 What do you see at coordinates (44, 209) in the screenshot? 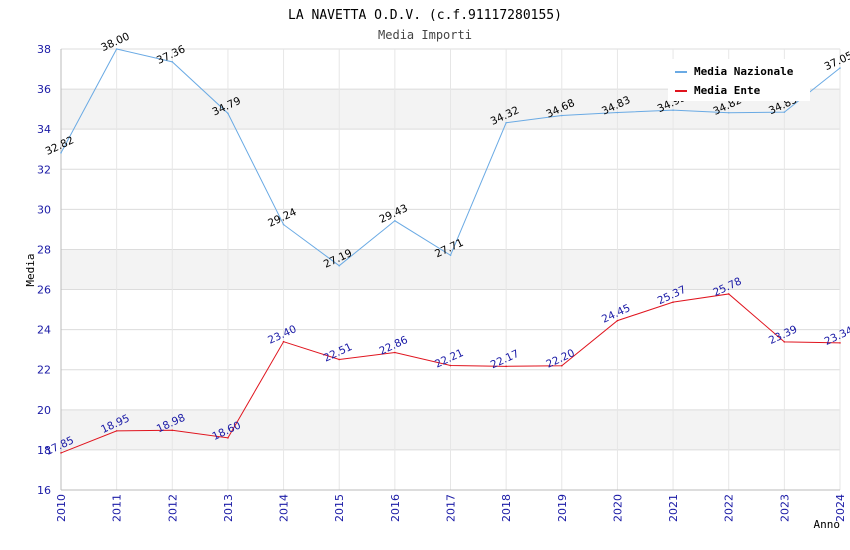
I see `y-tick-label: 30` at bounding box center [44, 209].